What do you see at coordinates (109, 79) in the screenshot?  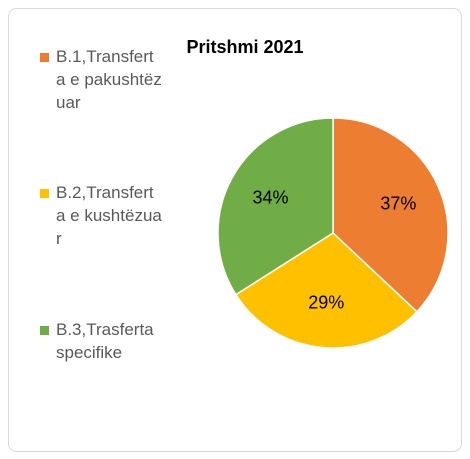 I see `legend-label: B.1,Transferta e pakushtëzuar` at bounding box center [109, 79].